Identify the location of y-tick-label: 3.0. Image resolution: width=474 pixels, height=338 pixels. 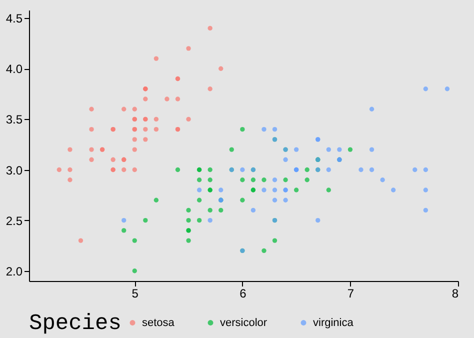
(14, 170).